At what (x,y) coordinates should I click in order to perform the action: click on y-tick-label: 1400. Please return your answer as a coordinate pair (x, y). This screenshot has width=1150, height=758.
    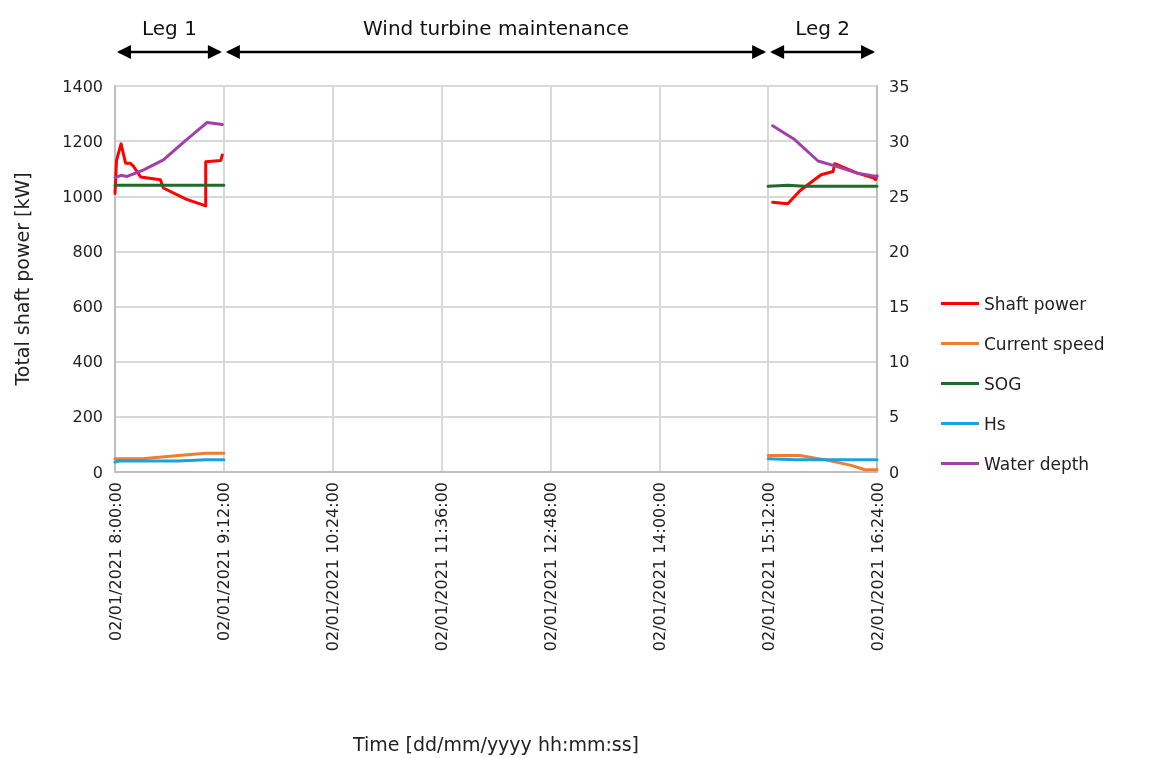
    Looking at the image, I should click on (82, 86).